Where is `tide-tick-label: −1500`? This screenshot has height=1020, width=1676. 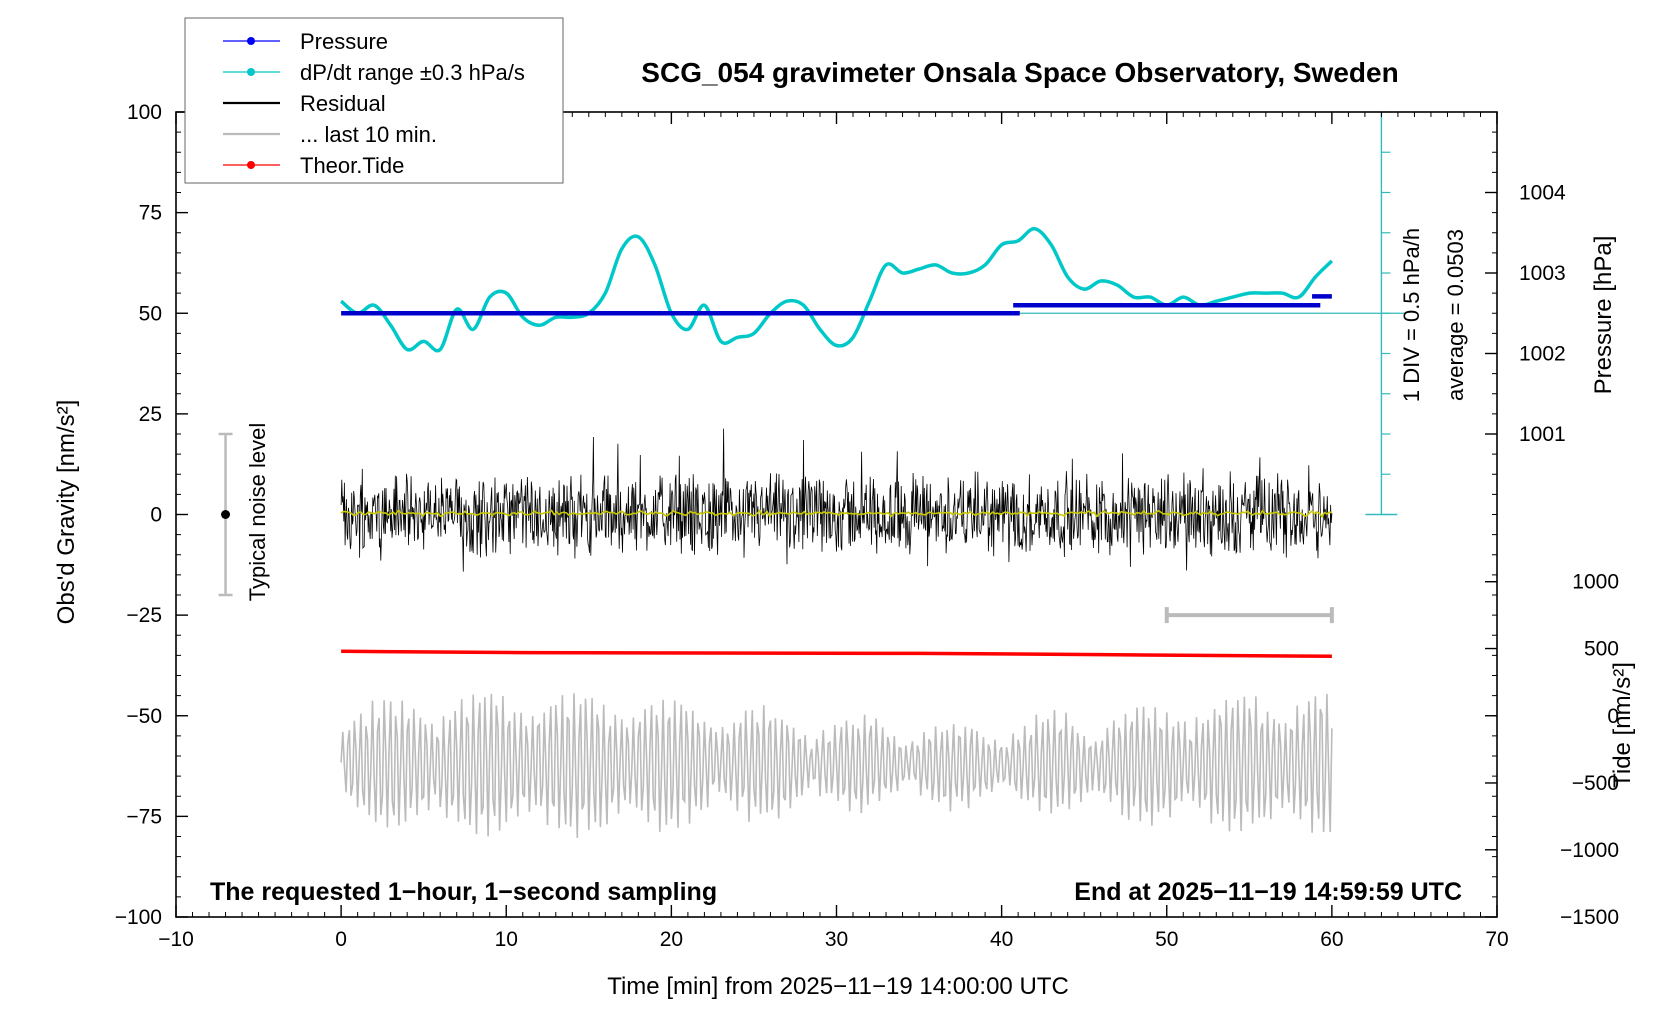
tide-tick-label: −1500 is located at coordinates (1589, 917).